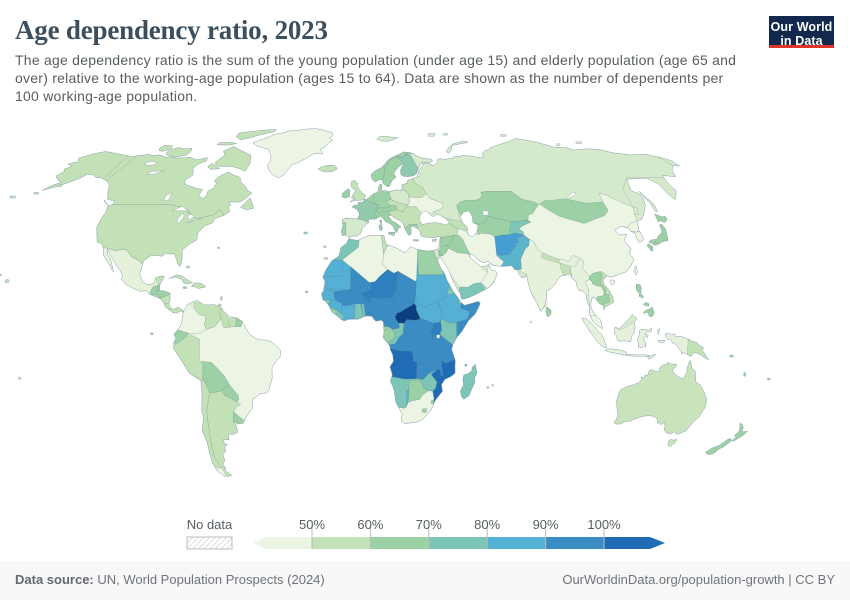 Image resolution: width=850 pixels, height=600 pixels. I want to click on svg-text: 90%, so click(546, 524).